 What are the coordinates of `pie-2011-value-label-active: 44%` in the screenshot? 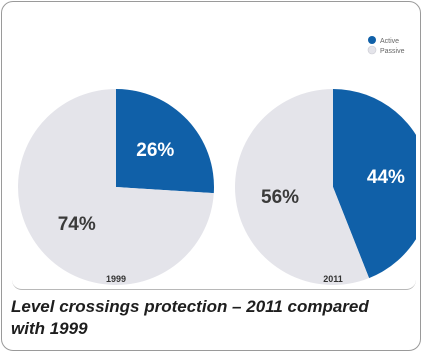 It's located at (386, 177).